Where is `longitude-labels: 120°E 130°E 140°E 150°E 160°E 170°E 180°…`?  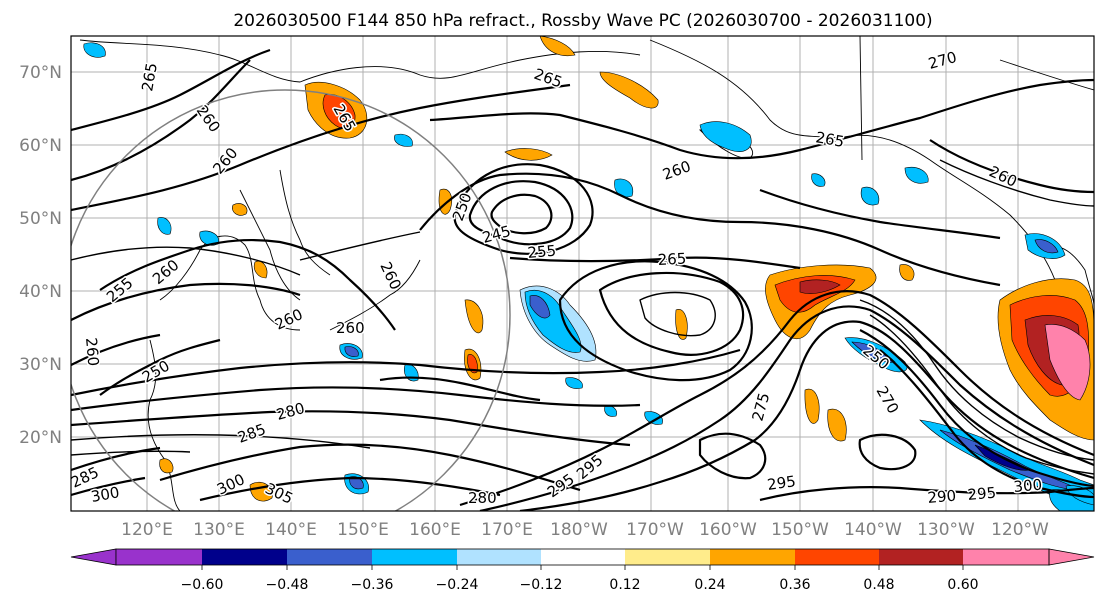
longitude-labels: 120°E 130°E 140°E 150°E 160°E 170°E 180°… is located at coordinates (585, 530).